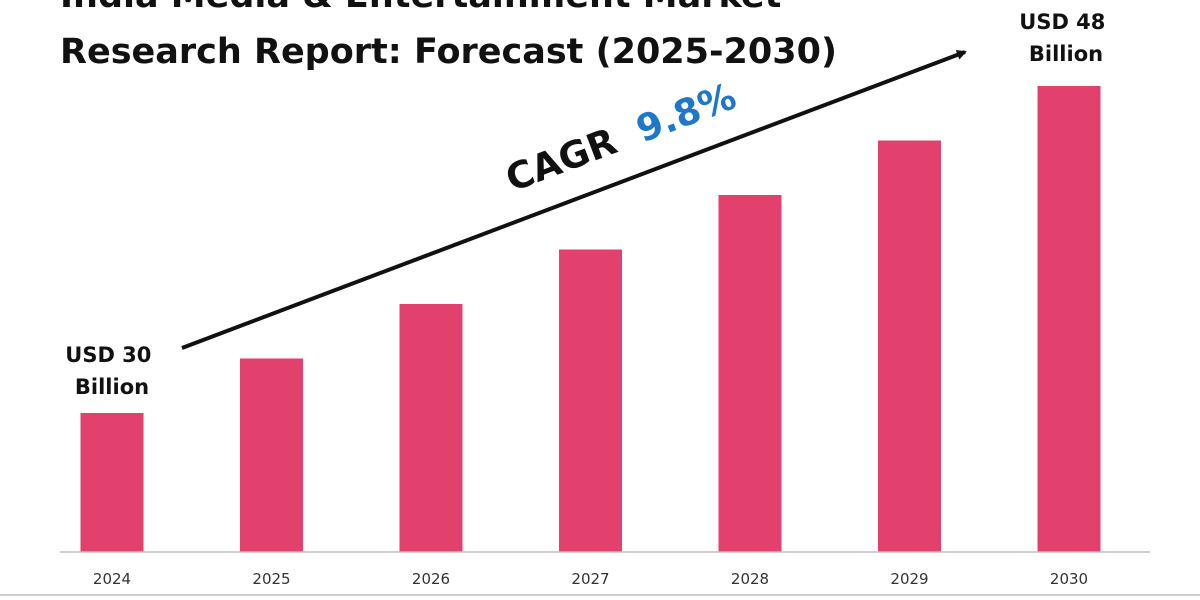 The width and height of the screenshot is (1200, 600). What do you see at coordinates (750, 579) in the screenshot?
I see `x-tick-label-2028: 2028` at bounding box center [750, 579].